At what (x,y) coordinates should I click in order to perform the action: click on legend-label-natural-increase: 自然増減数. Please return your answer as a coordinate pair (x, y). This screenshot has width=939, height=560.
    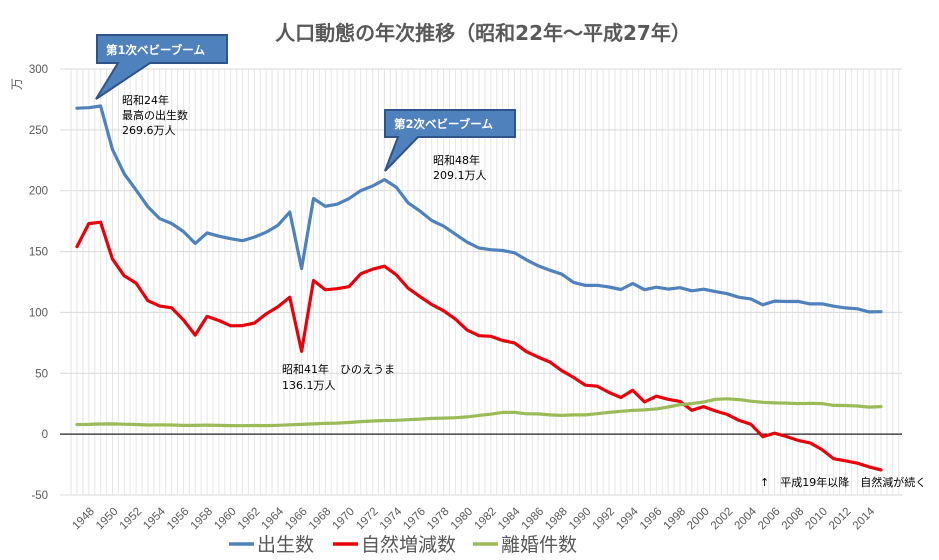
    Looking at the image, I should click on (408, 545).